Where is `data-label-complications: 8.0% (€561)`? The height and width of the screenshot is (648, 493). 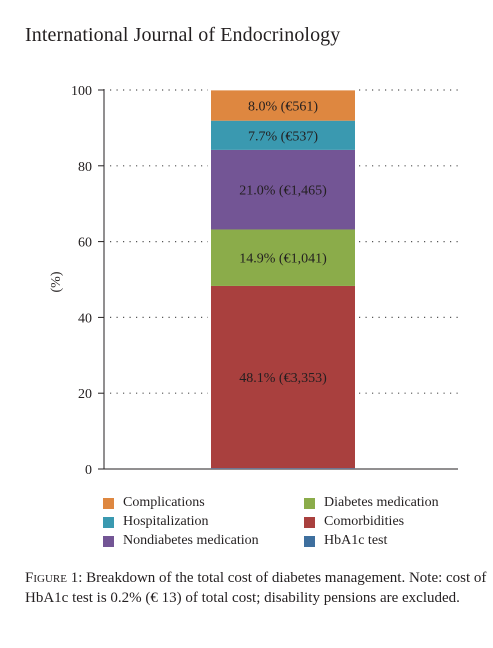
data-label-complications: 8.0% (€561) is located at coordinates (283, 107).